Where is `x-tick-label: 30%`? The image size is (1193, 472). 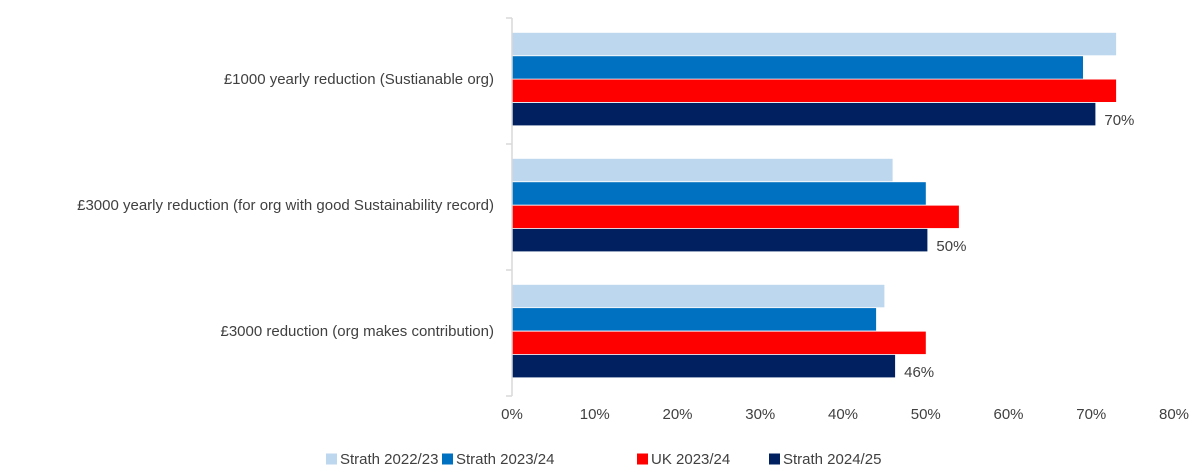
x-tick-label: 30% is located at coordinates (760, 414).